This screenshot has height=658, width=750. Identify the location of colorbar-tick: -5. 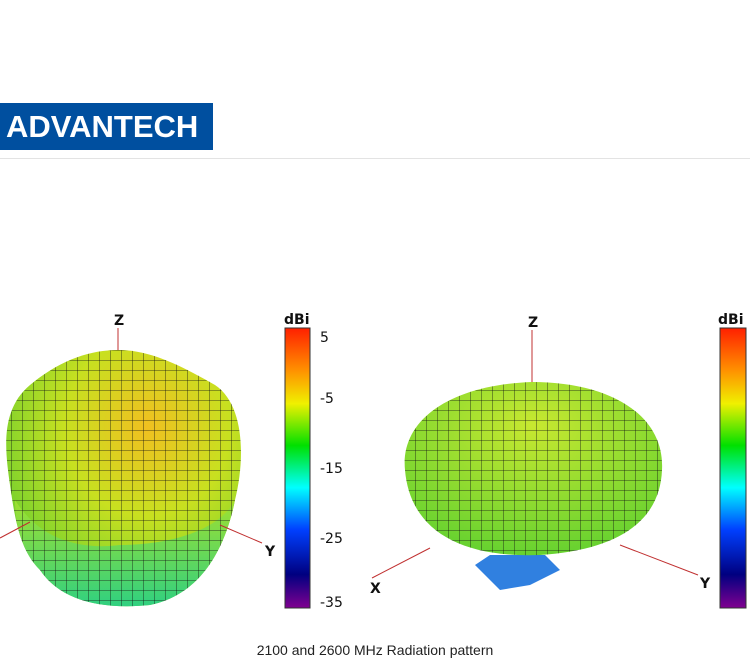
(327, 399).